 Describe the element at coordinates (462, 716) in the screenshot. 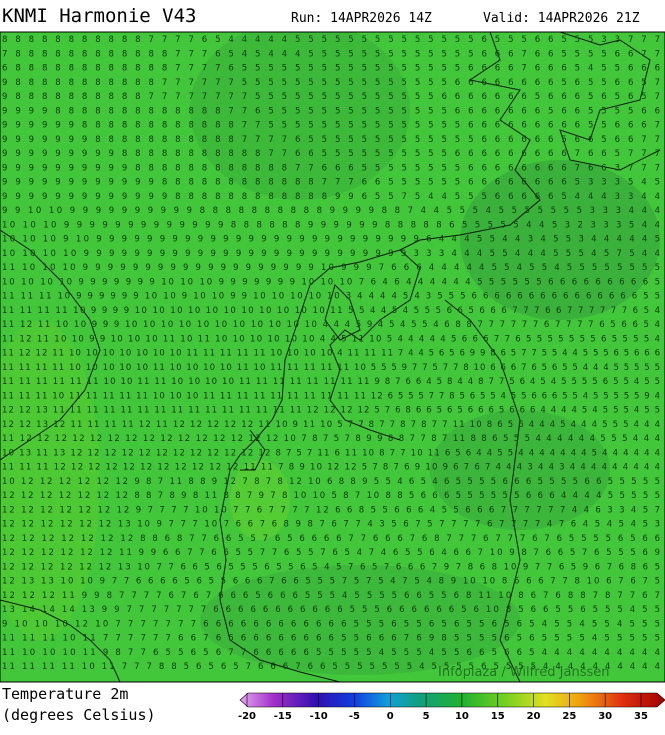

I see `tick-label: 10` at that location.